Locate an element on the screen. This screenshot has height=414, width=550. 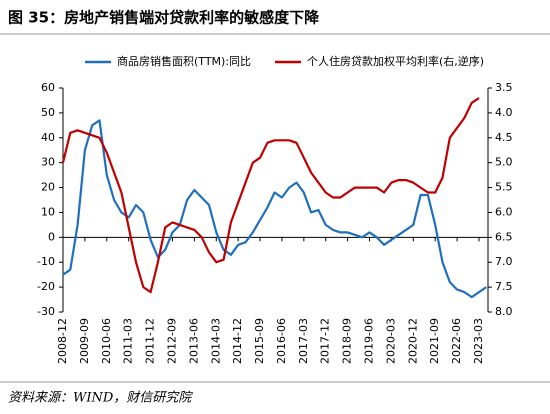
legend-label: 个人住房贷款加权平均利率(右,逆序) is located at coordinates (395, 61).